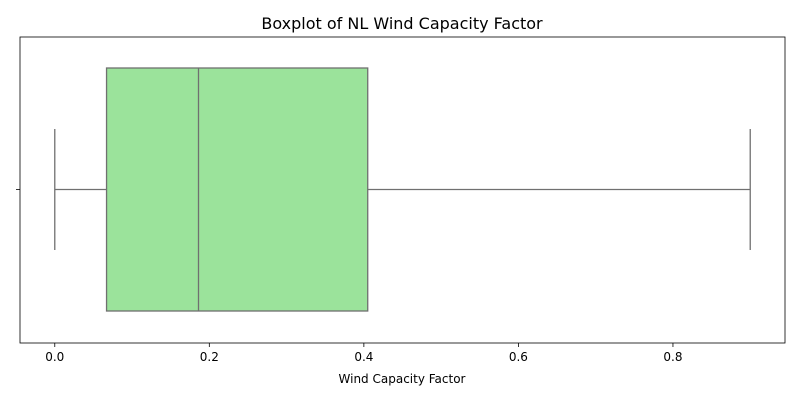 Image resolution: width=800 pixels, height=400 pixels. I want to click on x-tick-label: 0.8, so click(672, 357).